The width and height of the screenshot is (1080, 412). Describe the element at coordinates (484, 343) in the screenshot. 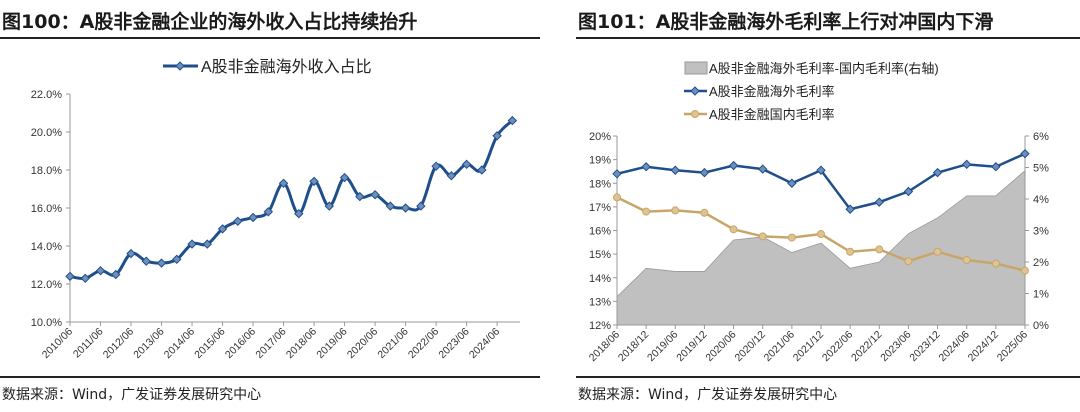

I see `x-tick-label: 2024/06` at that location.